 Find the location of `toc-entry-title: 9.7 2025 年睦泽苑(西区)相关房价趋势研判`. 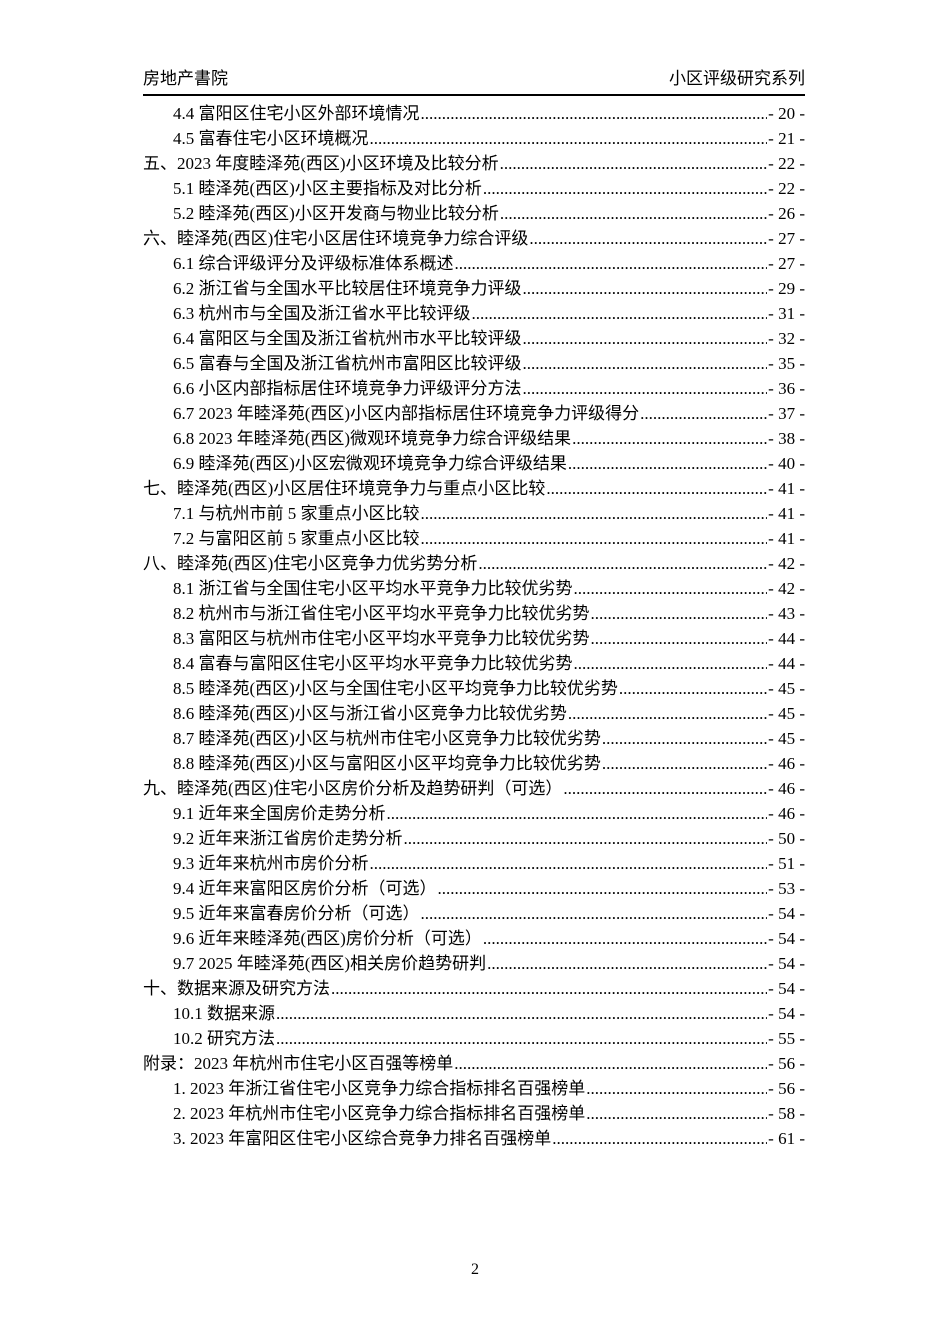

toc-entry-title: 9.7 2025 年睦泽苑(西区)相关房价趋势研判 is located at coordinates (330, 963).